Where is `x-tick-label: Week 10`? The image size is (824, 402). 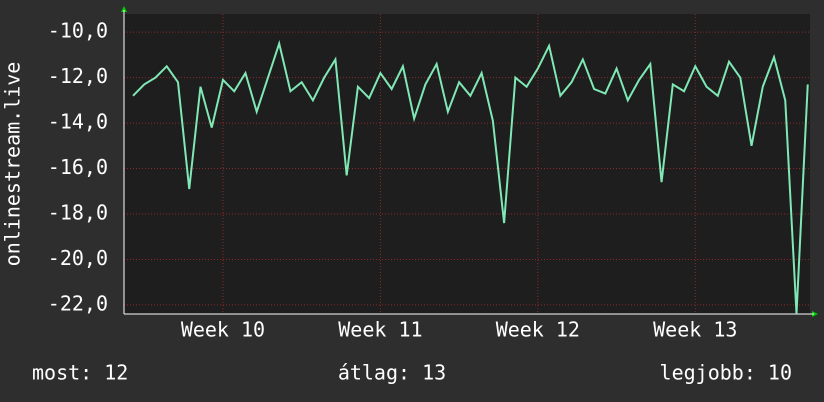 x-tick-label: Week 10 is located at coordinates (223, 330).